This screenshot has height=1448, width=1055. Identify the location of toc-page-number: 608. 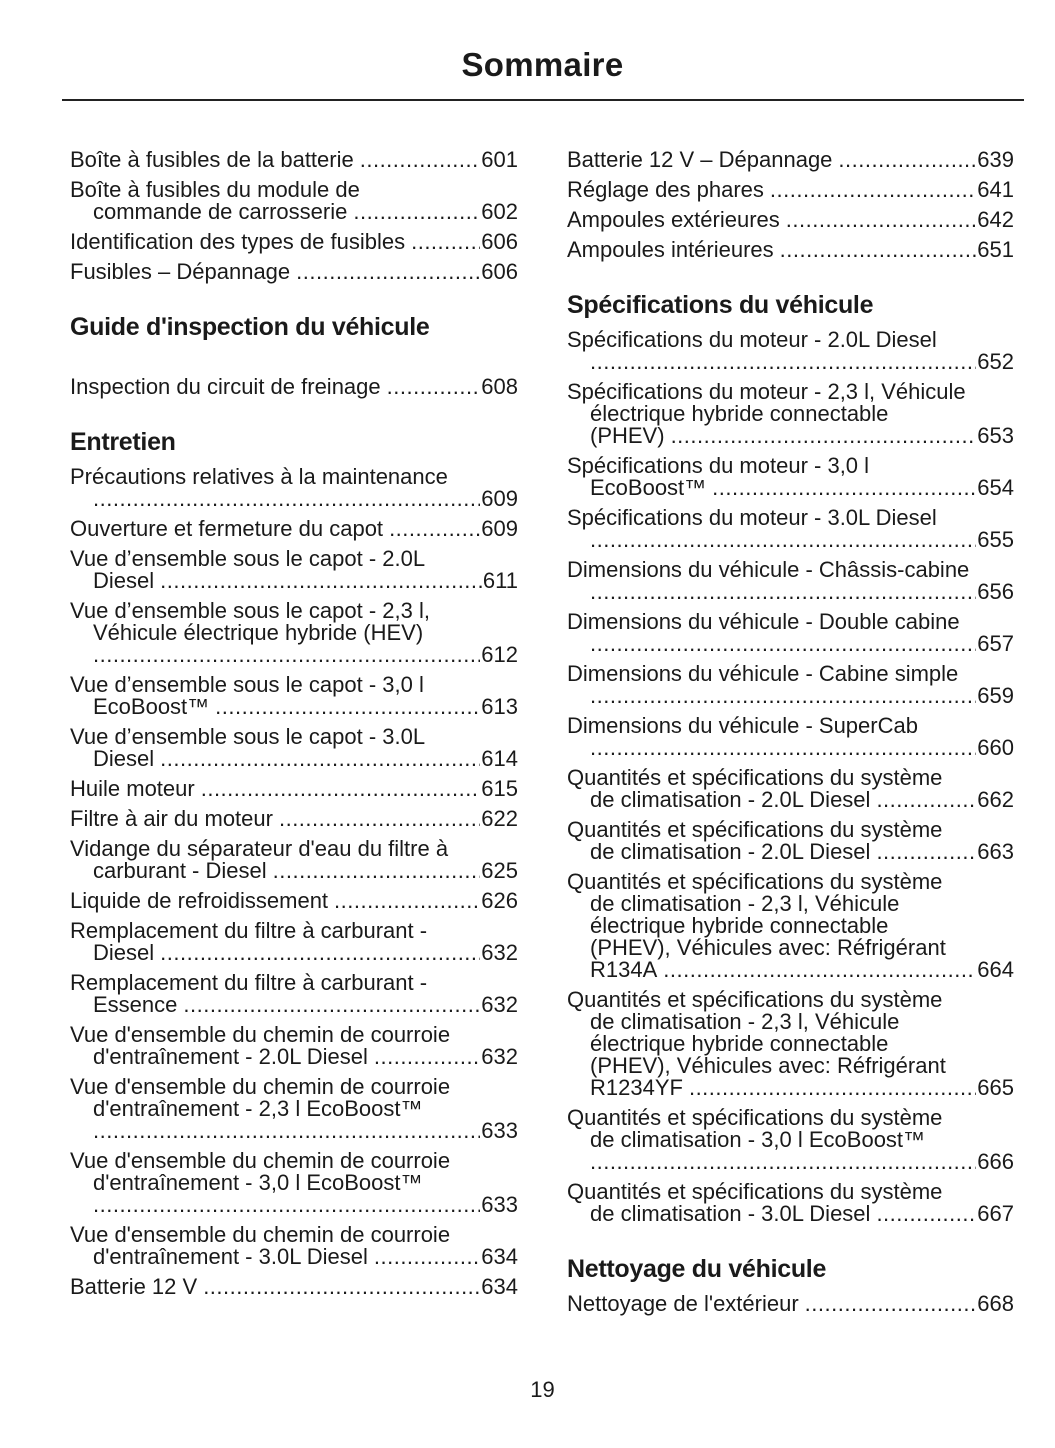
(499, 386).